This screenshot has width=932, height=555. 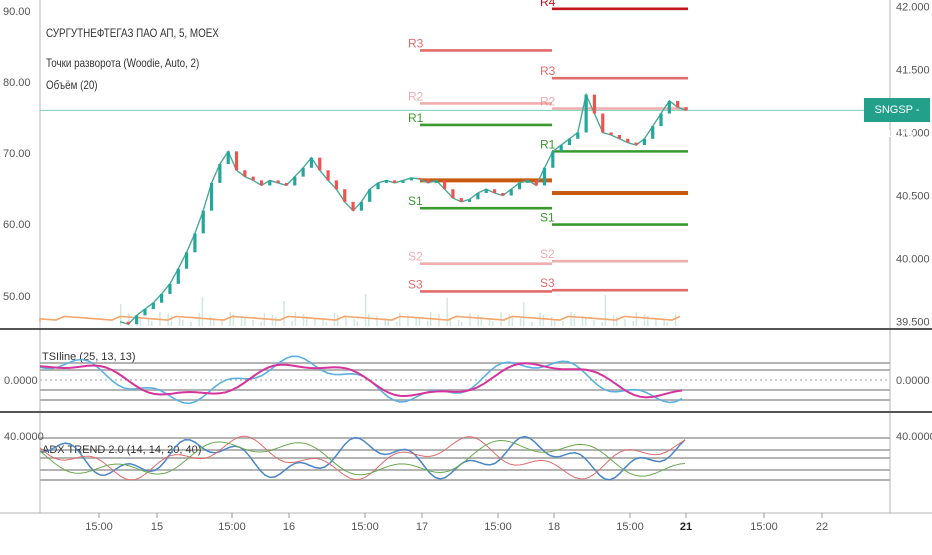 What do you see at coordinates (415, 257) in the screenshot?
I see `pivot-label-s2: S2` at bounding box center [415, 257].